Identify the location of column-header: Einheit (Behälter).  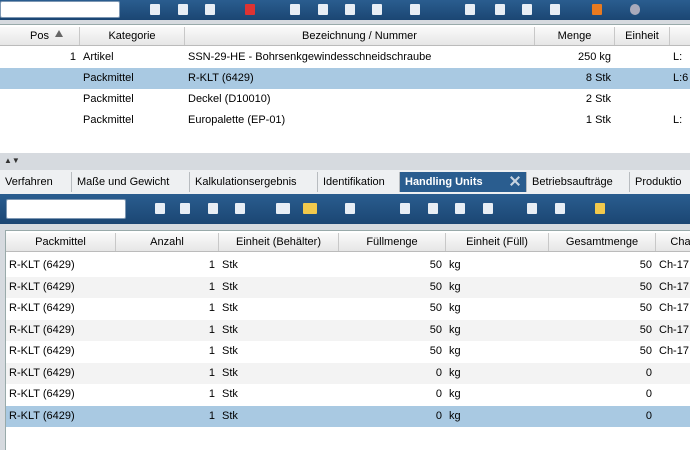
(279, 242).